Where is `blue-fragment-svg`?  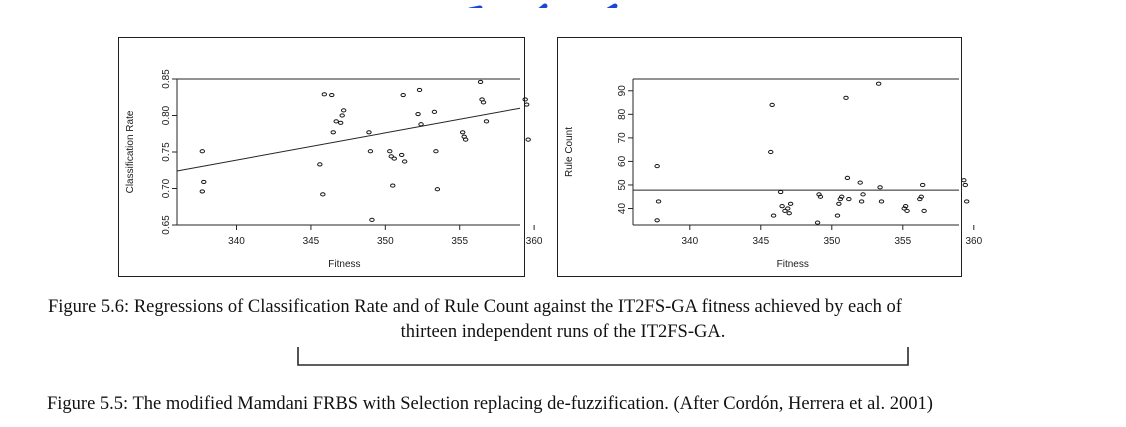
blue-fragment-svg is located at coordinates (543, 5).